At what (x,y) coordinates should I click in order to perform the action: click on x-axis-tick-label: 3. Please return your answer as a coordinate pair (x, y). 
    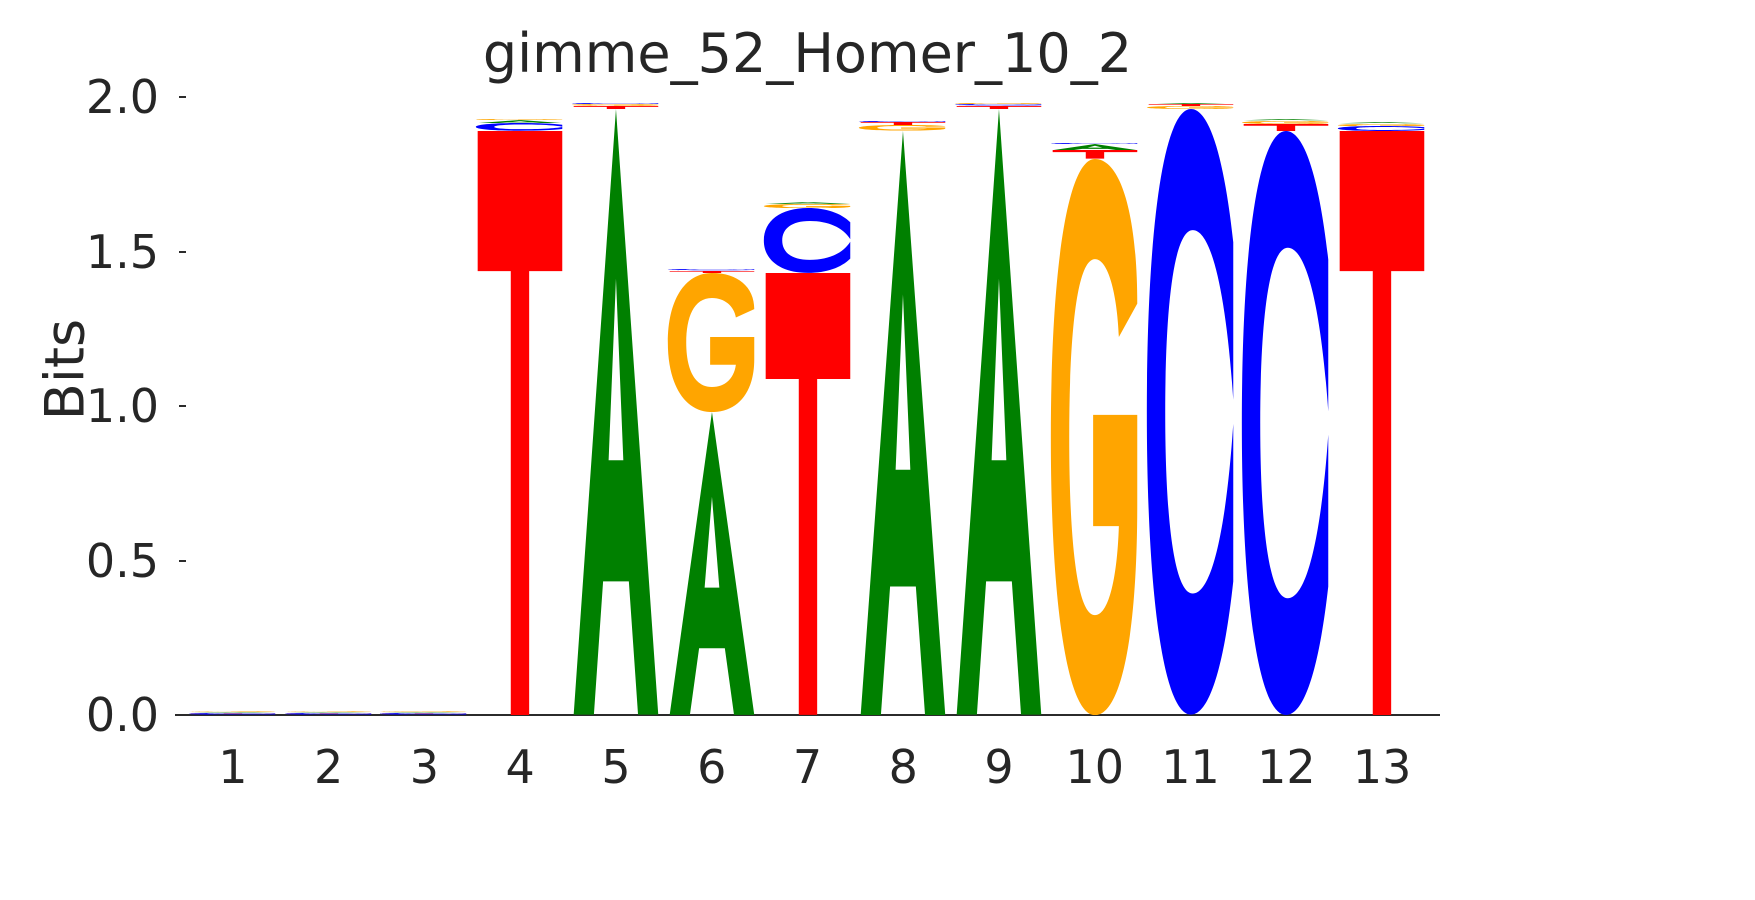
    Looking at the image, I should click on (424, 767).